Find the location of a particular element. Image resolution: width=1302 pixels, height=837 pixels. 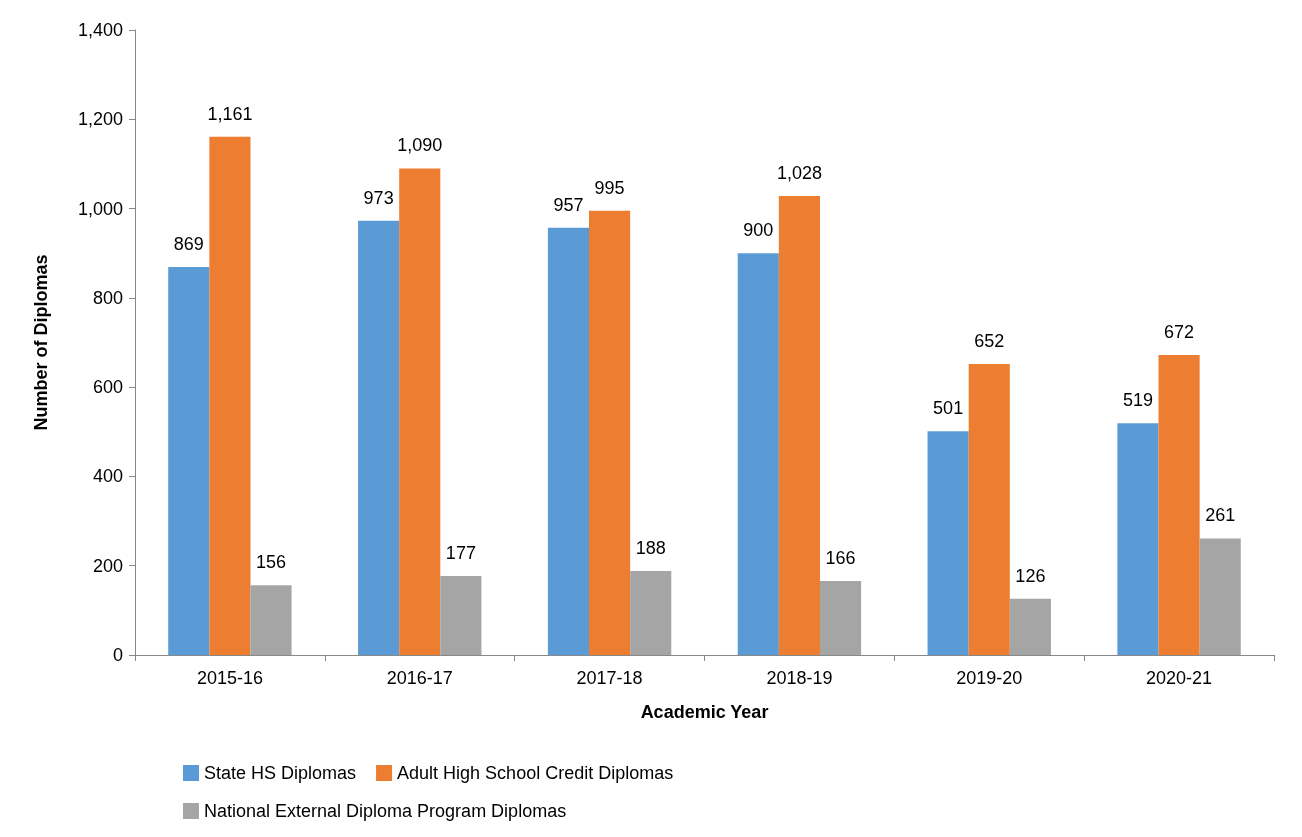

data-label: 501 is located at coordinates (948, 408).